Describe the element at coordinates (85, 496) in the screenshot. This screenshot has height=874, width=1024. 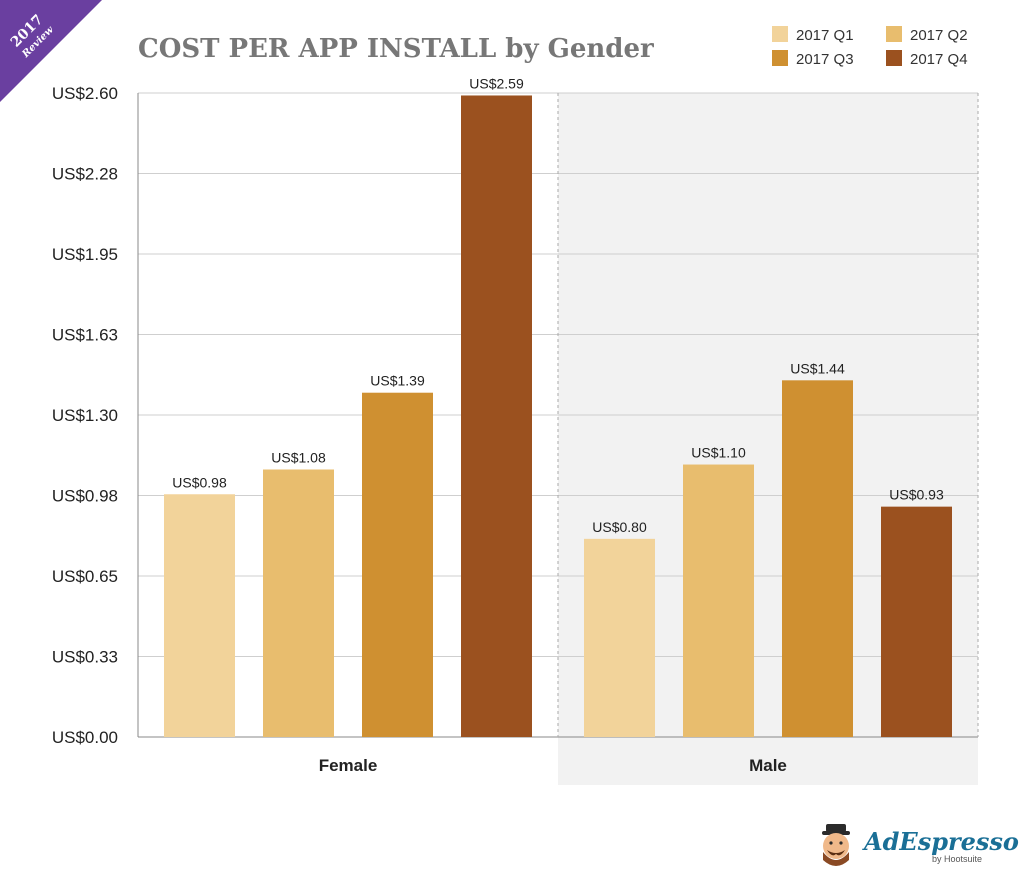
I see `y-tick-label: US$0.98` at that location.